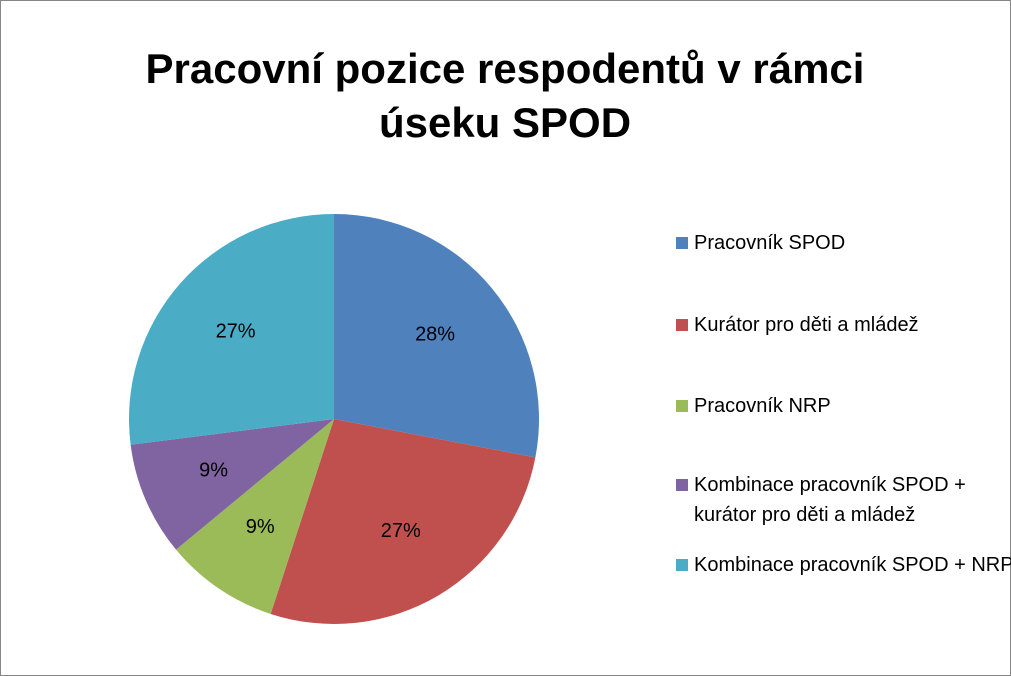 This screenshot has width=1011, height=676. What do you see at coordinates (806, 325) in the screenshot?
I see `legend-label: Kurátor pro děti a mládež` at bounding box center [806, 325].